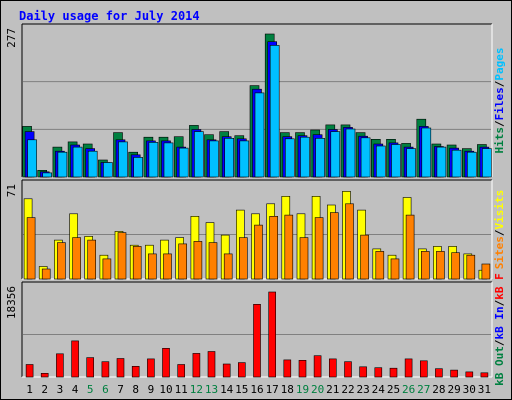  What do you see at coordinates (423, 389) in the screenshot?
I see `day-label-27: 27` at bounding box center [423, 389].